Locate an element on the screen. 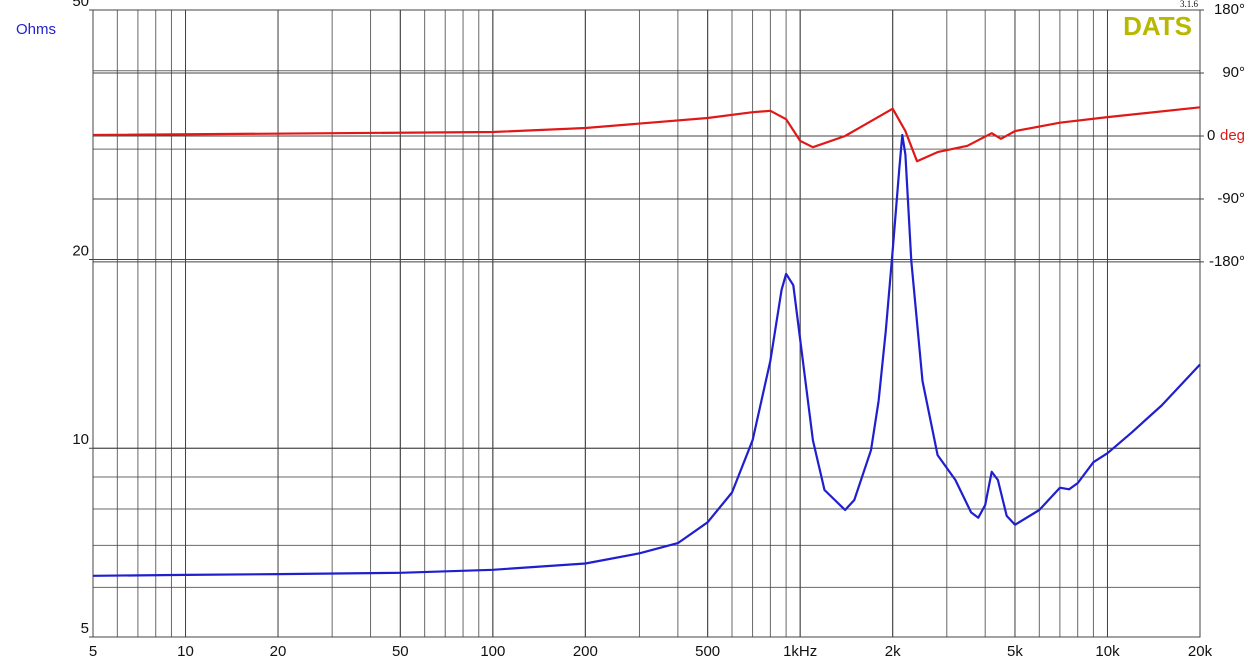  x-tick-label: 20k is located at coordinates (1200, 651).